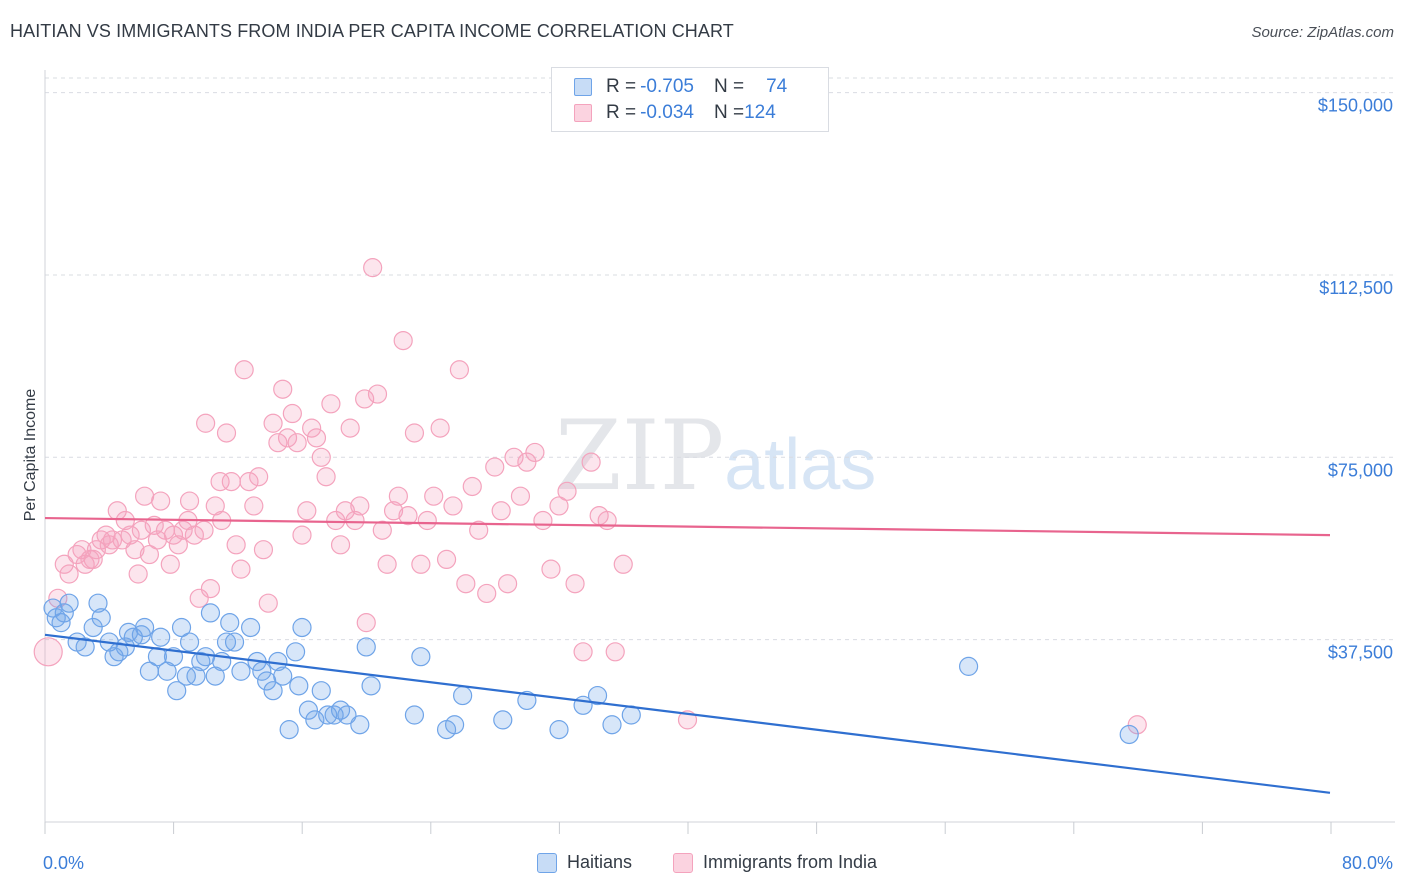 Image resolution: width=1406 pixels, height=892 pixels. I want to click on legend-n-label: N =, so click(729, 112).